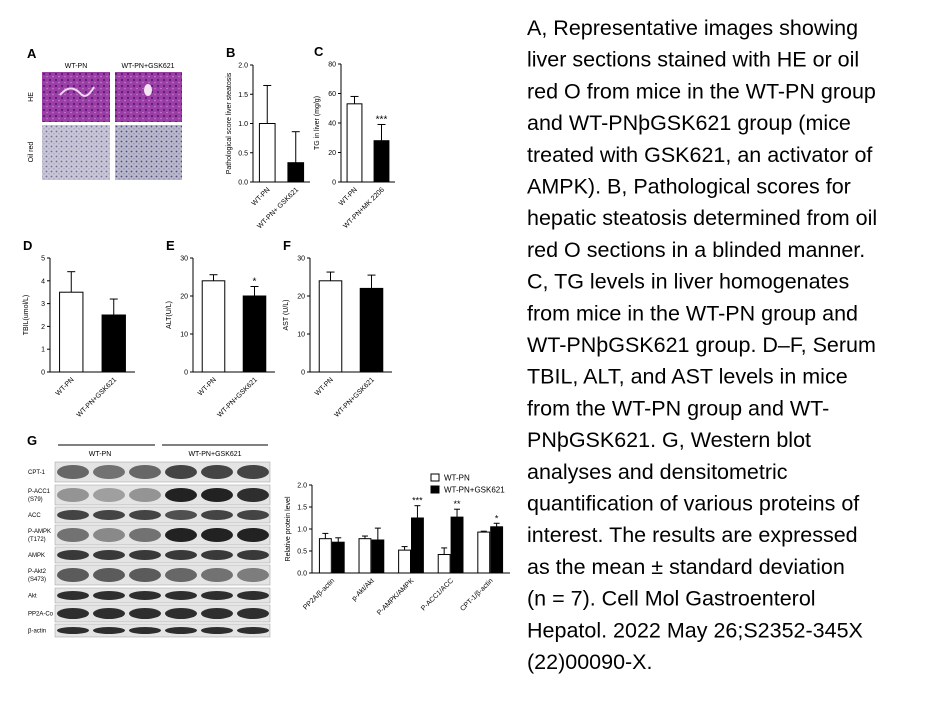 This screenshot has height=709, width=945. Describe the element at coordinates (43, 304) in the screenshot. I see `y-tick-label: 3` at that location.